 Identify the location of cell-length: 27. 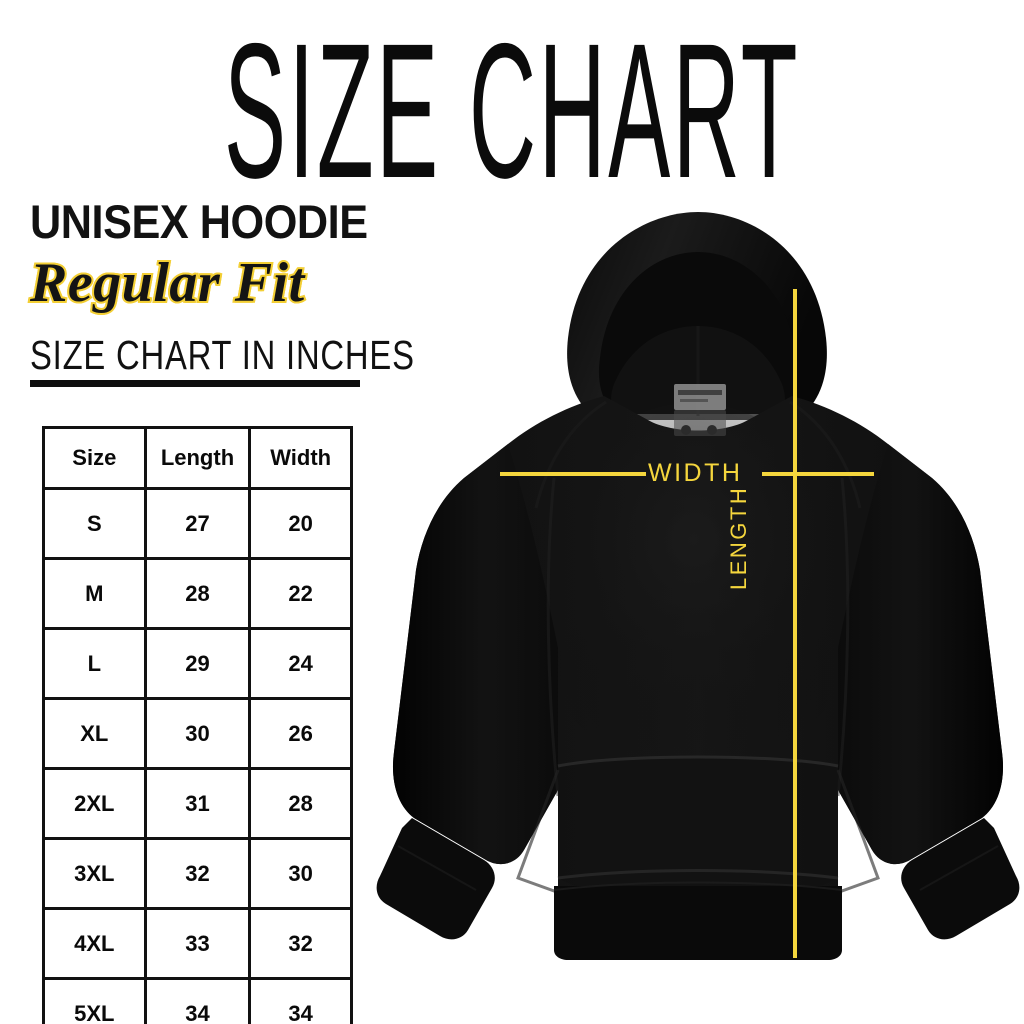
(197, 523).